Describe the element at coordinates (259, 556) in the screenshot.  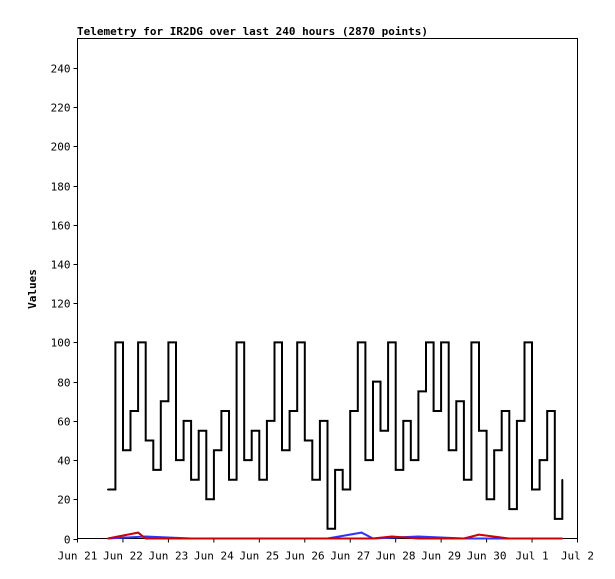
I see `x-tick-label: Jun 25` at that location.